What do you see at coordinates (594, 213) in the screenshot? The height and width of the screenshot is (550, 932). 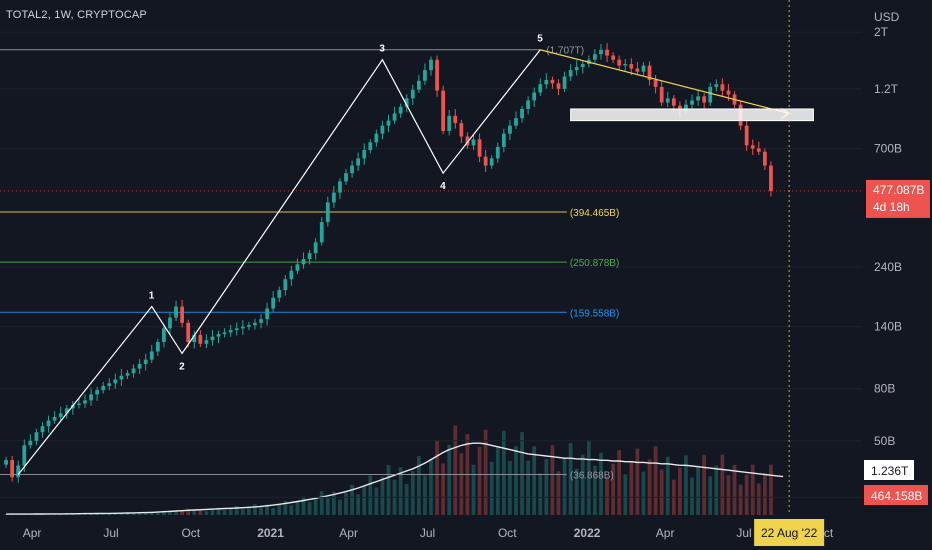 I see `level-label: (394.465B)` at bounding box center [594, 213].